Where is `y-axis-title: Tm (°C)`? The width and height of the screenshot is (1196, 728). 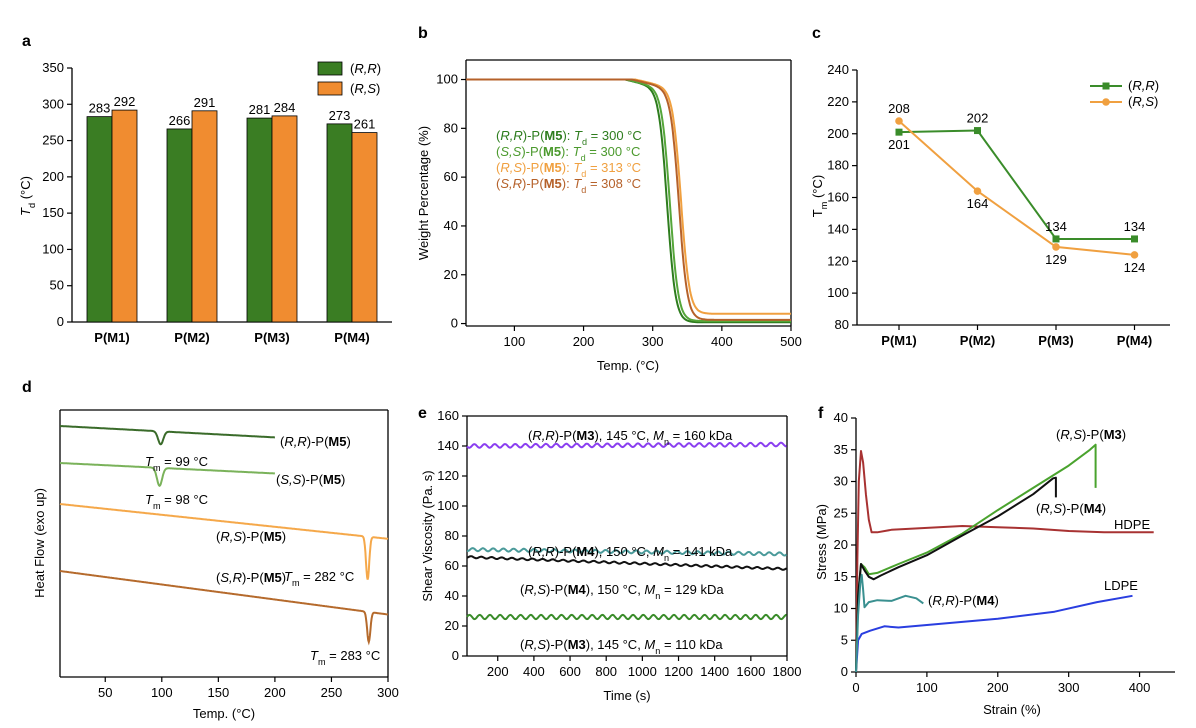 y-axis-title: Tm (°C) is located at coordinates (819, 196).